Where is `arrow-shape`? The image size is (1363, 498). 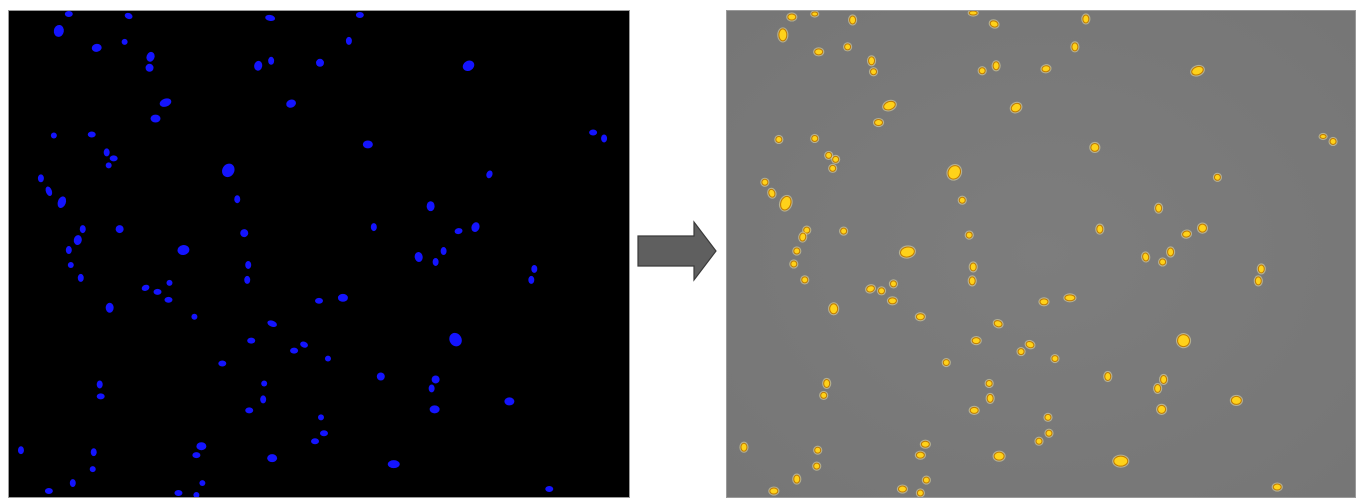
arrow-shape is located at coordinates (677, 251).